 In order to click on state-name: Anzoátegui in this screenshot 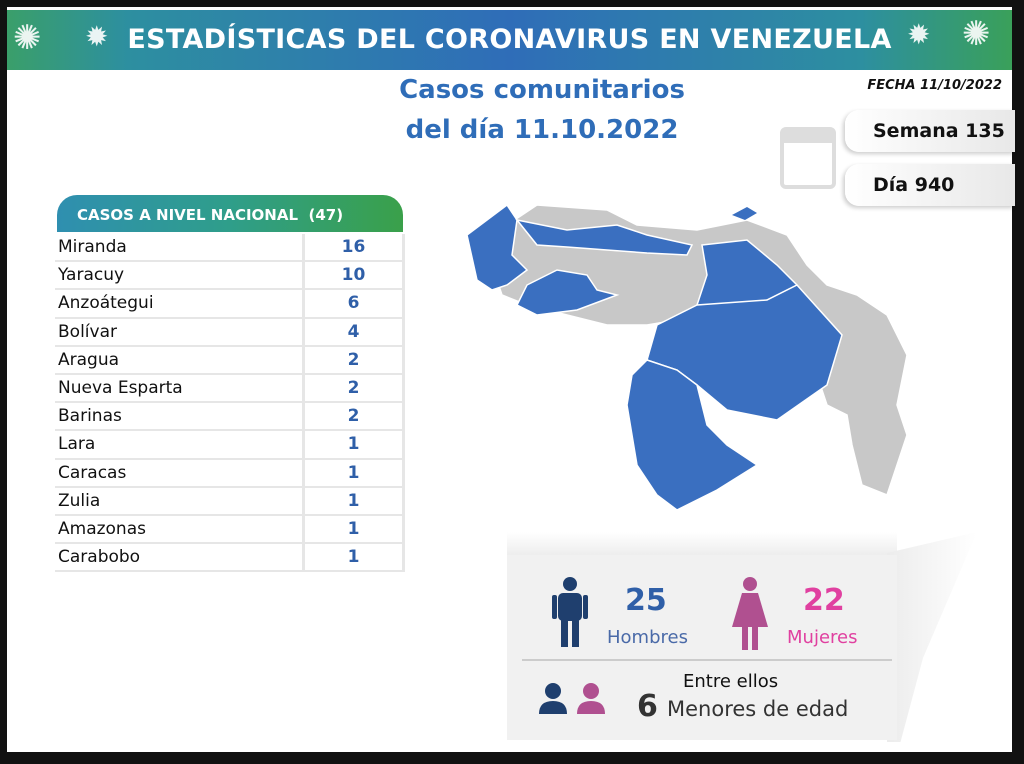, I will do `click(180, 303)`.